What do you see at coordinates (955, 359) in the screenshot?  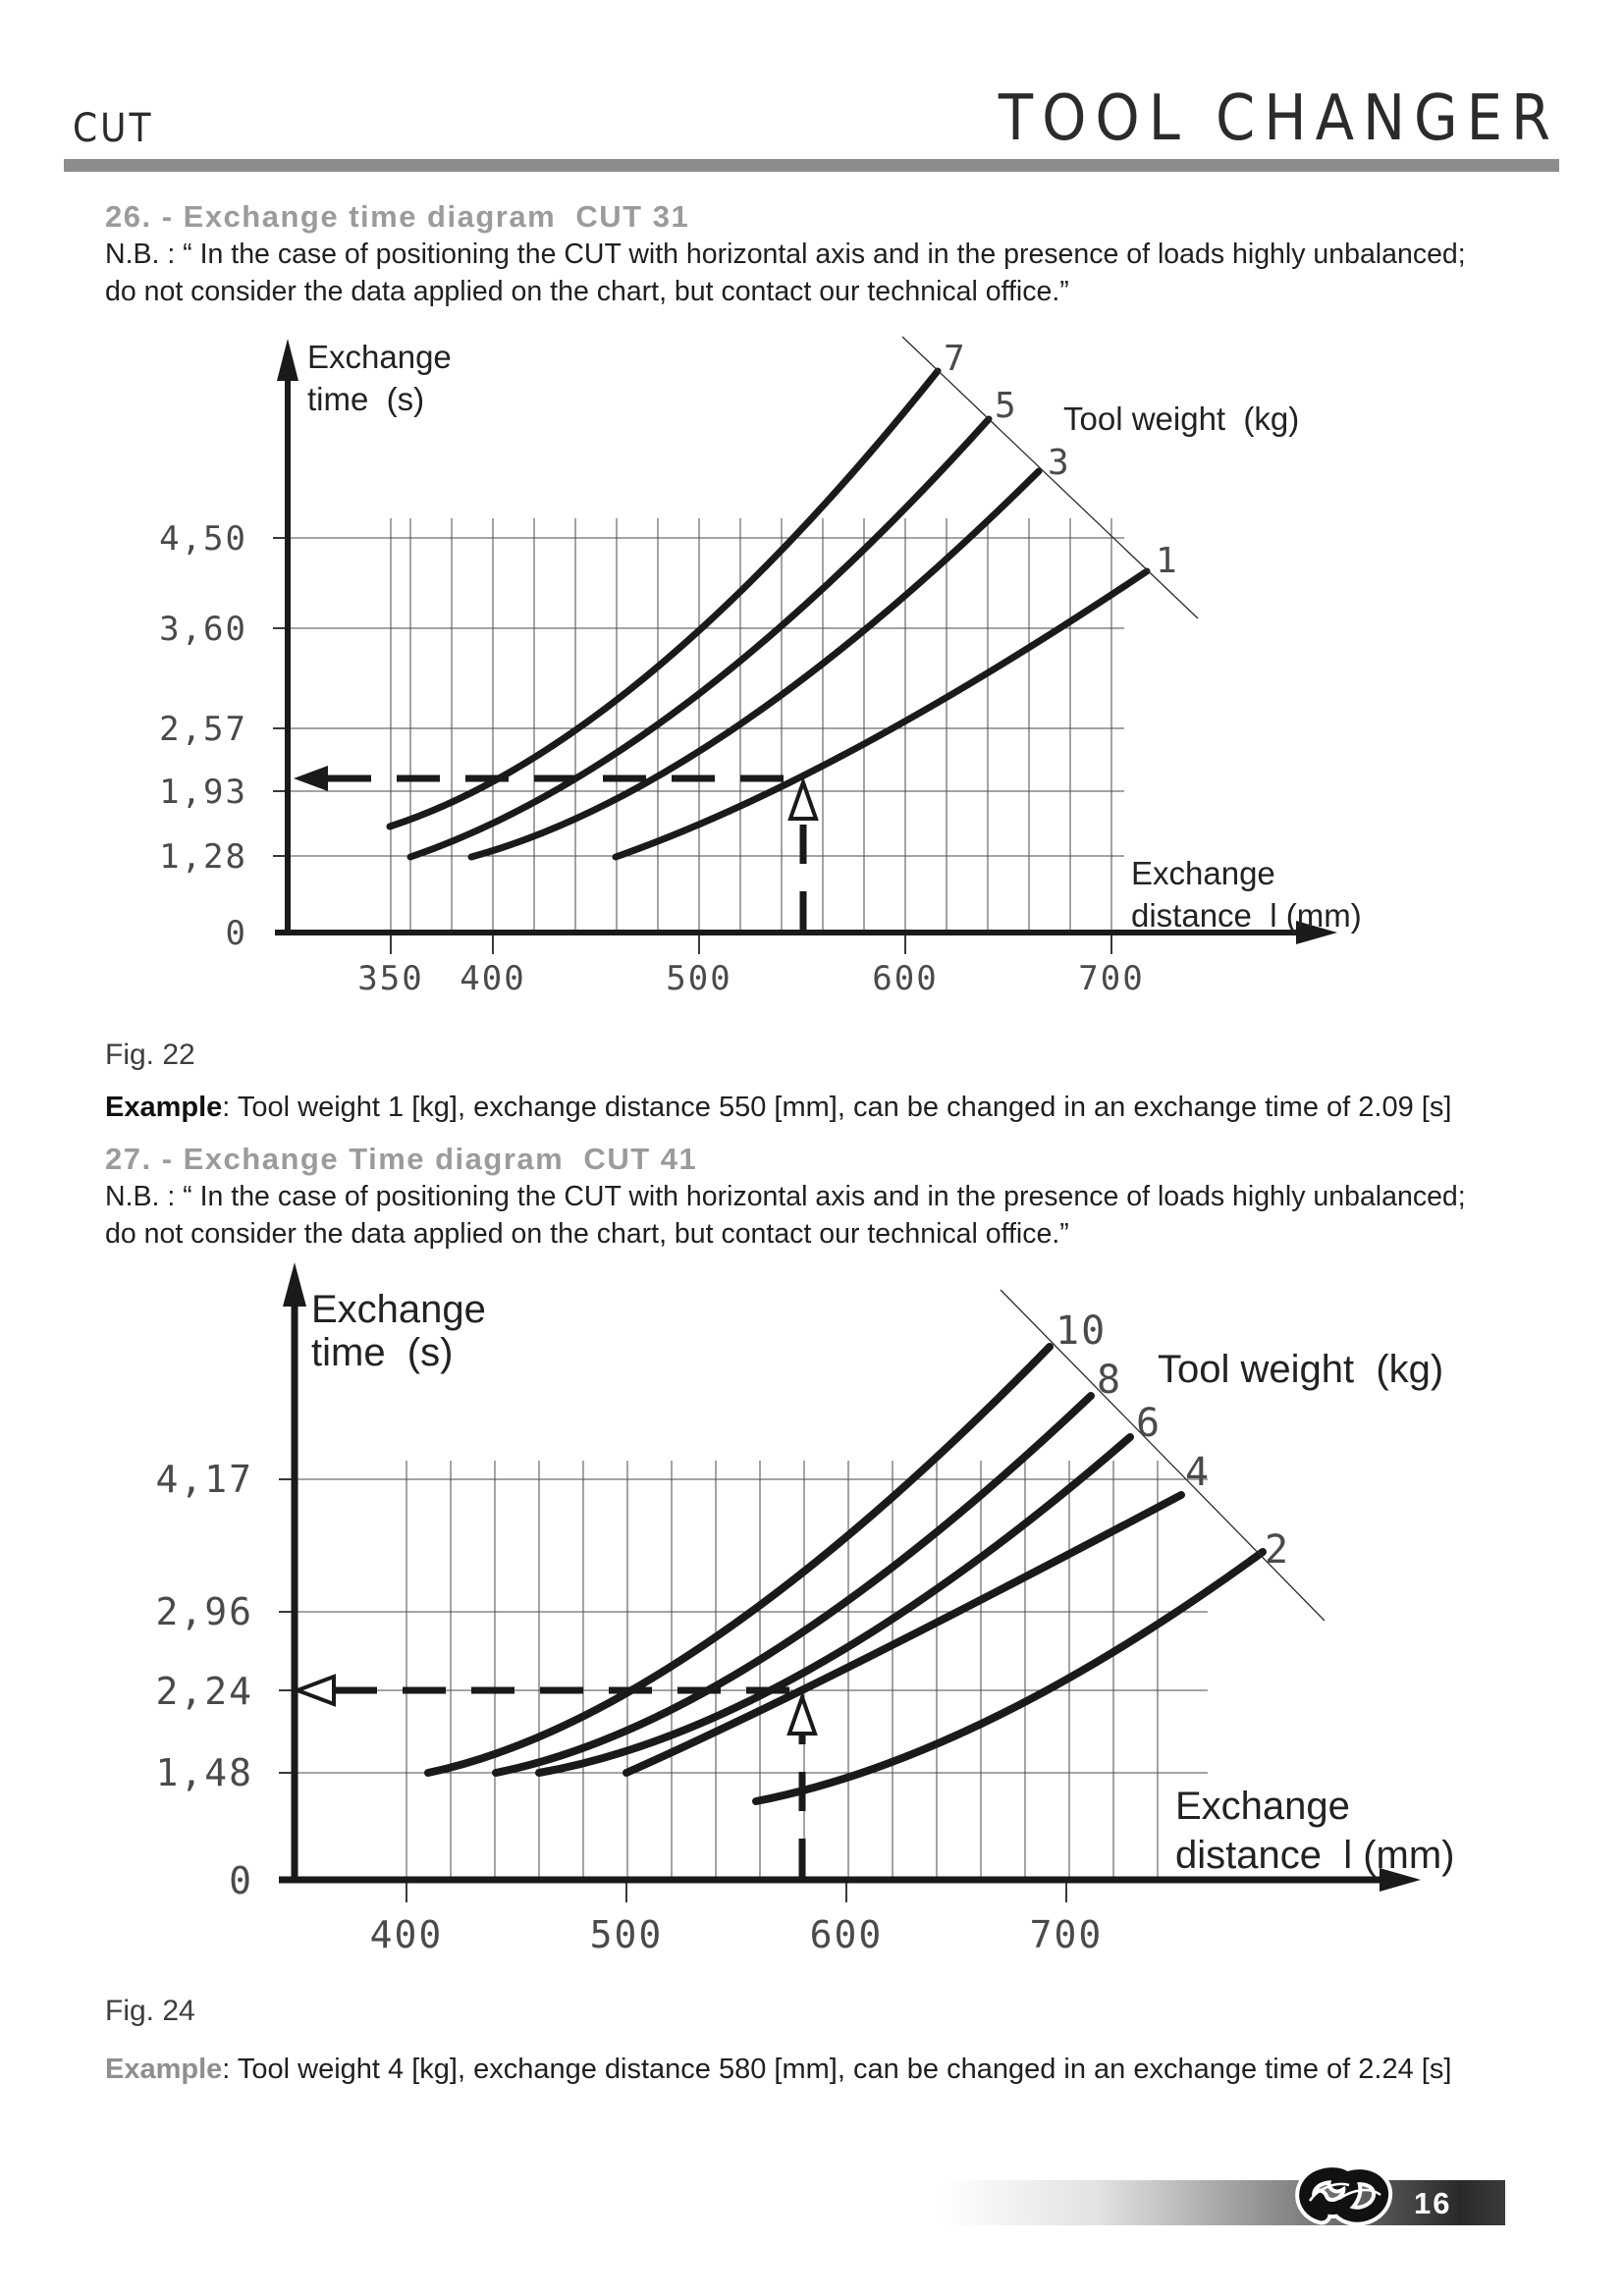 I see `weight-callout-label: 7` at bounding box center [955, 359].